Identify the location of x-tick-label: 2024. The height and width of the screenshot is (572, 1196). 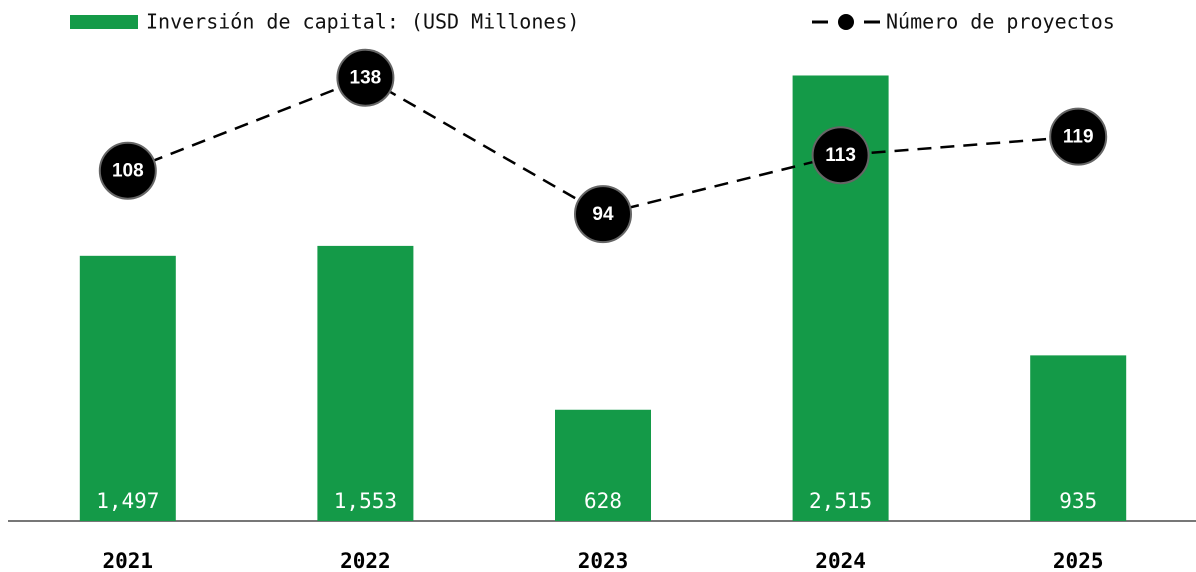
(840, 560).